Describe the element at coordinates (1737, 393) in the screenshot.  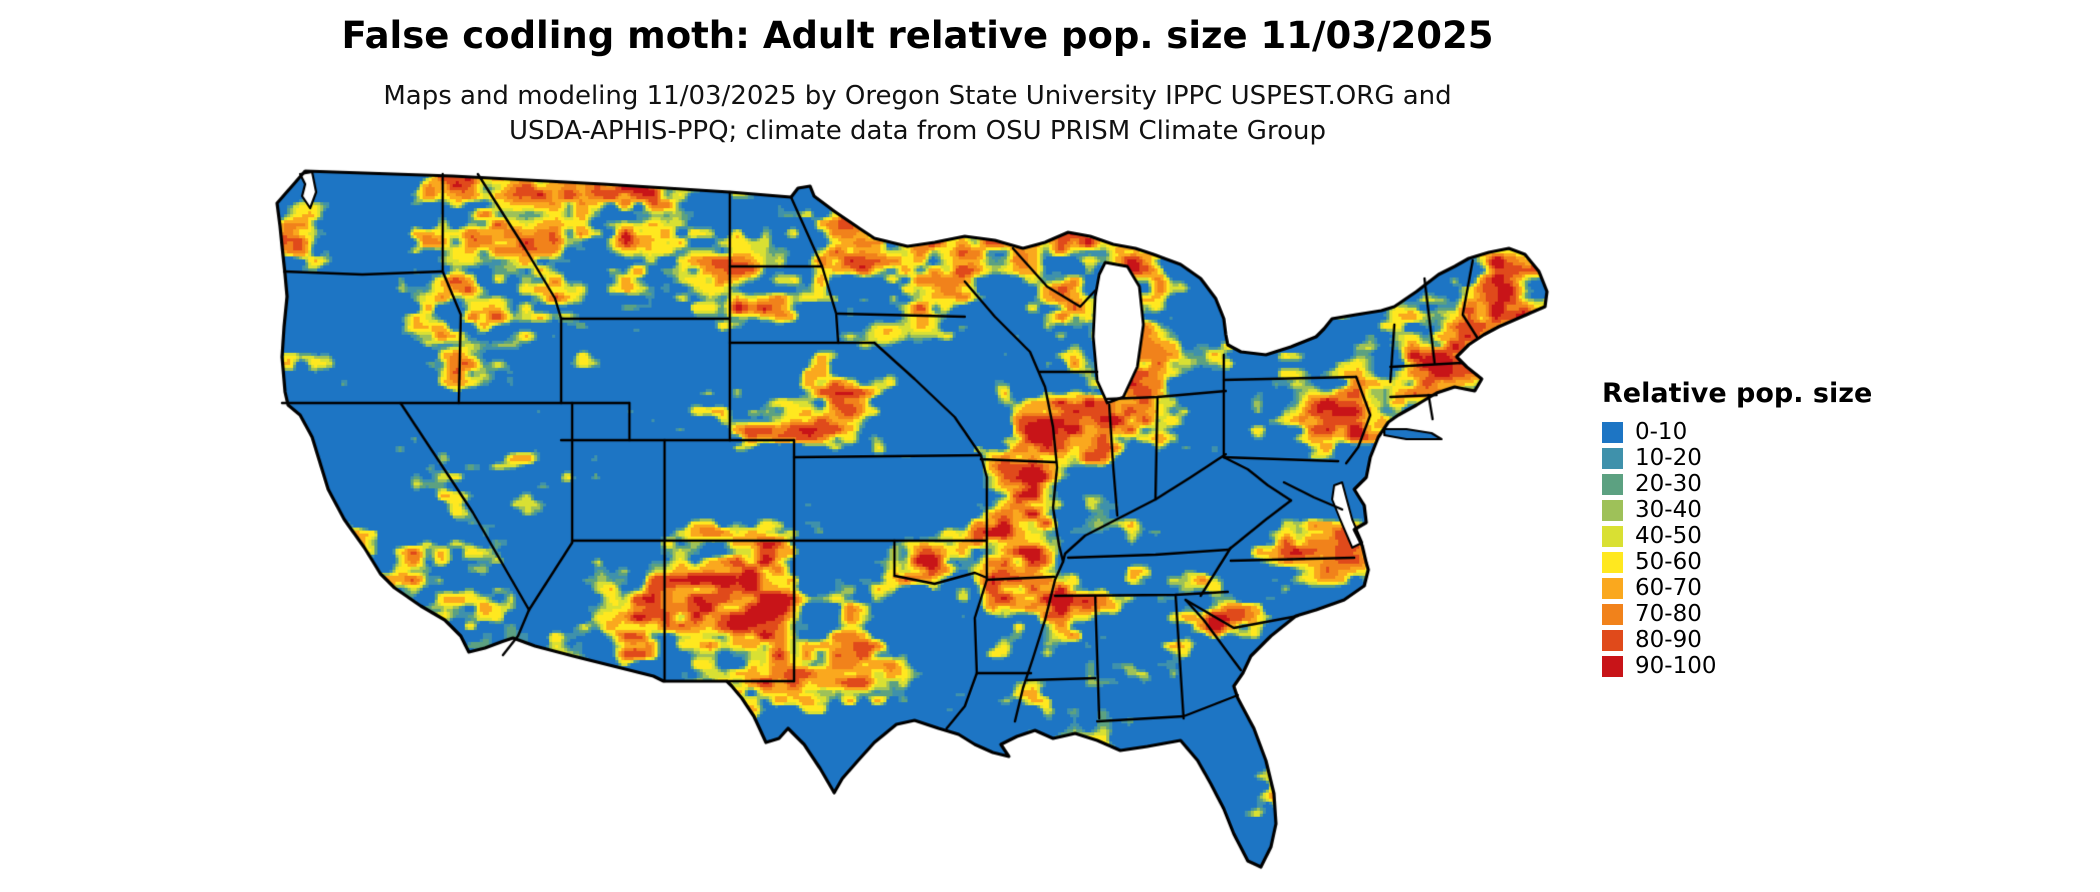
I see `legend-title: Relative pop. size` at that location.